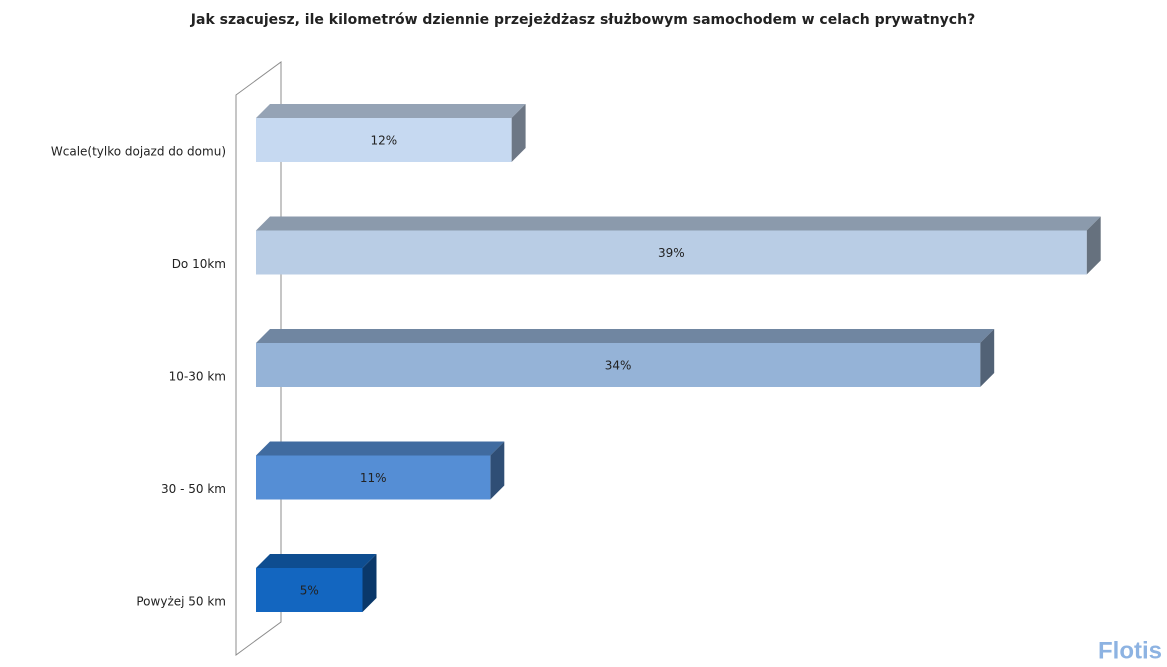 This screenshot has height=667, width=1167. I want to click on value-label: 11%, so click(373, 478).